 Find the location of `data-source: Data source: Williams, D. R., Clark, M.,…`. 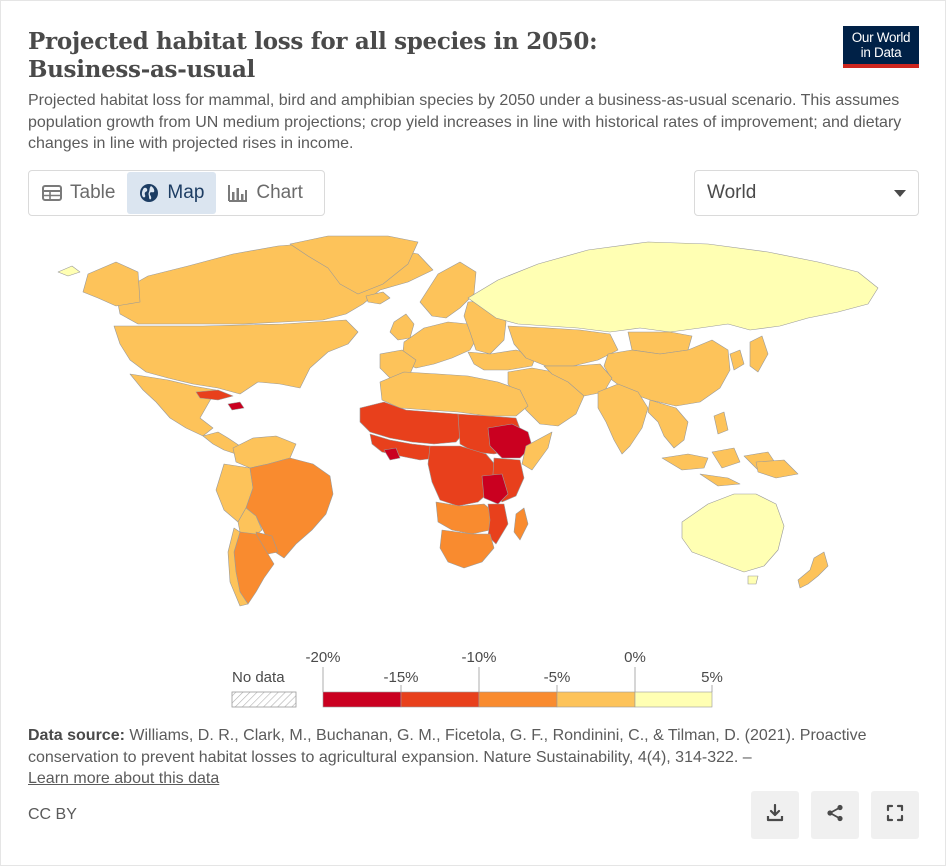

data-source: Data source: Williams, D. R., Clark, M.,… is located at coordinates (473, 757).